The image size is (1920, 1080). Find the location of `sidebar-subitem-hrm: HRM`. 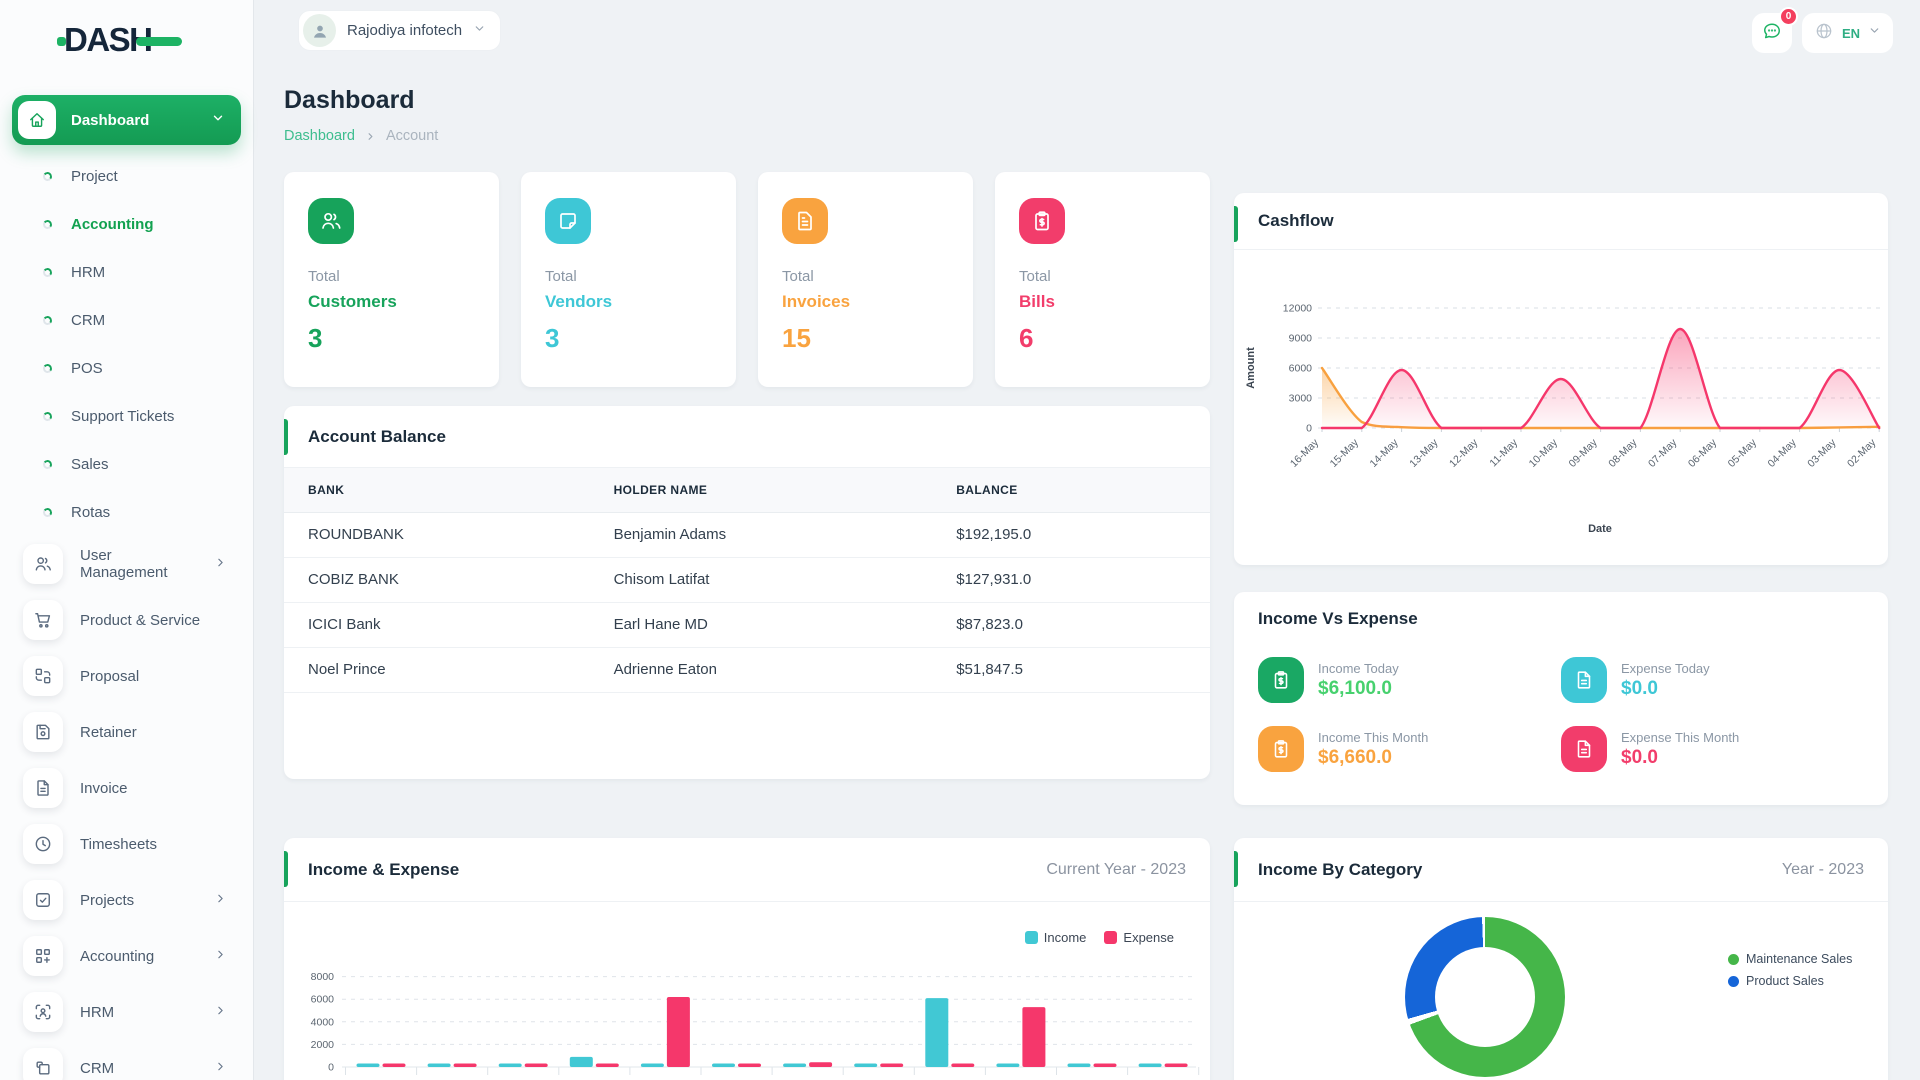

sidebar-subitem-hrm: HRM is located at coordinates (126, 272).